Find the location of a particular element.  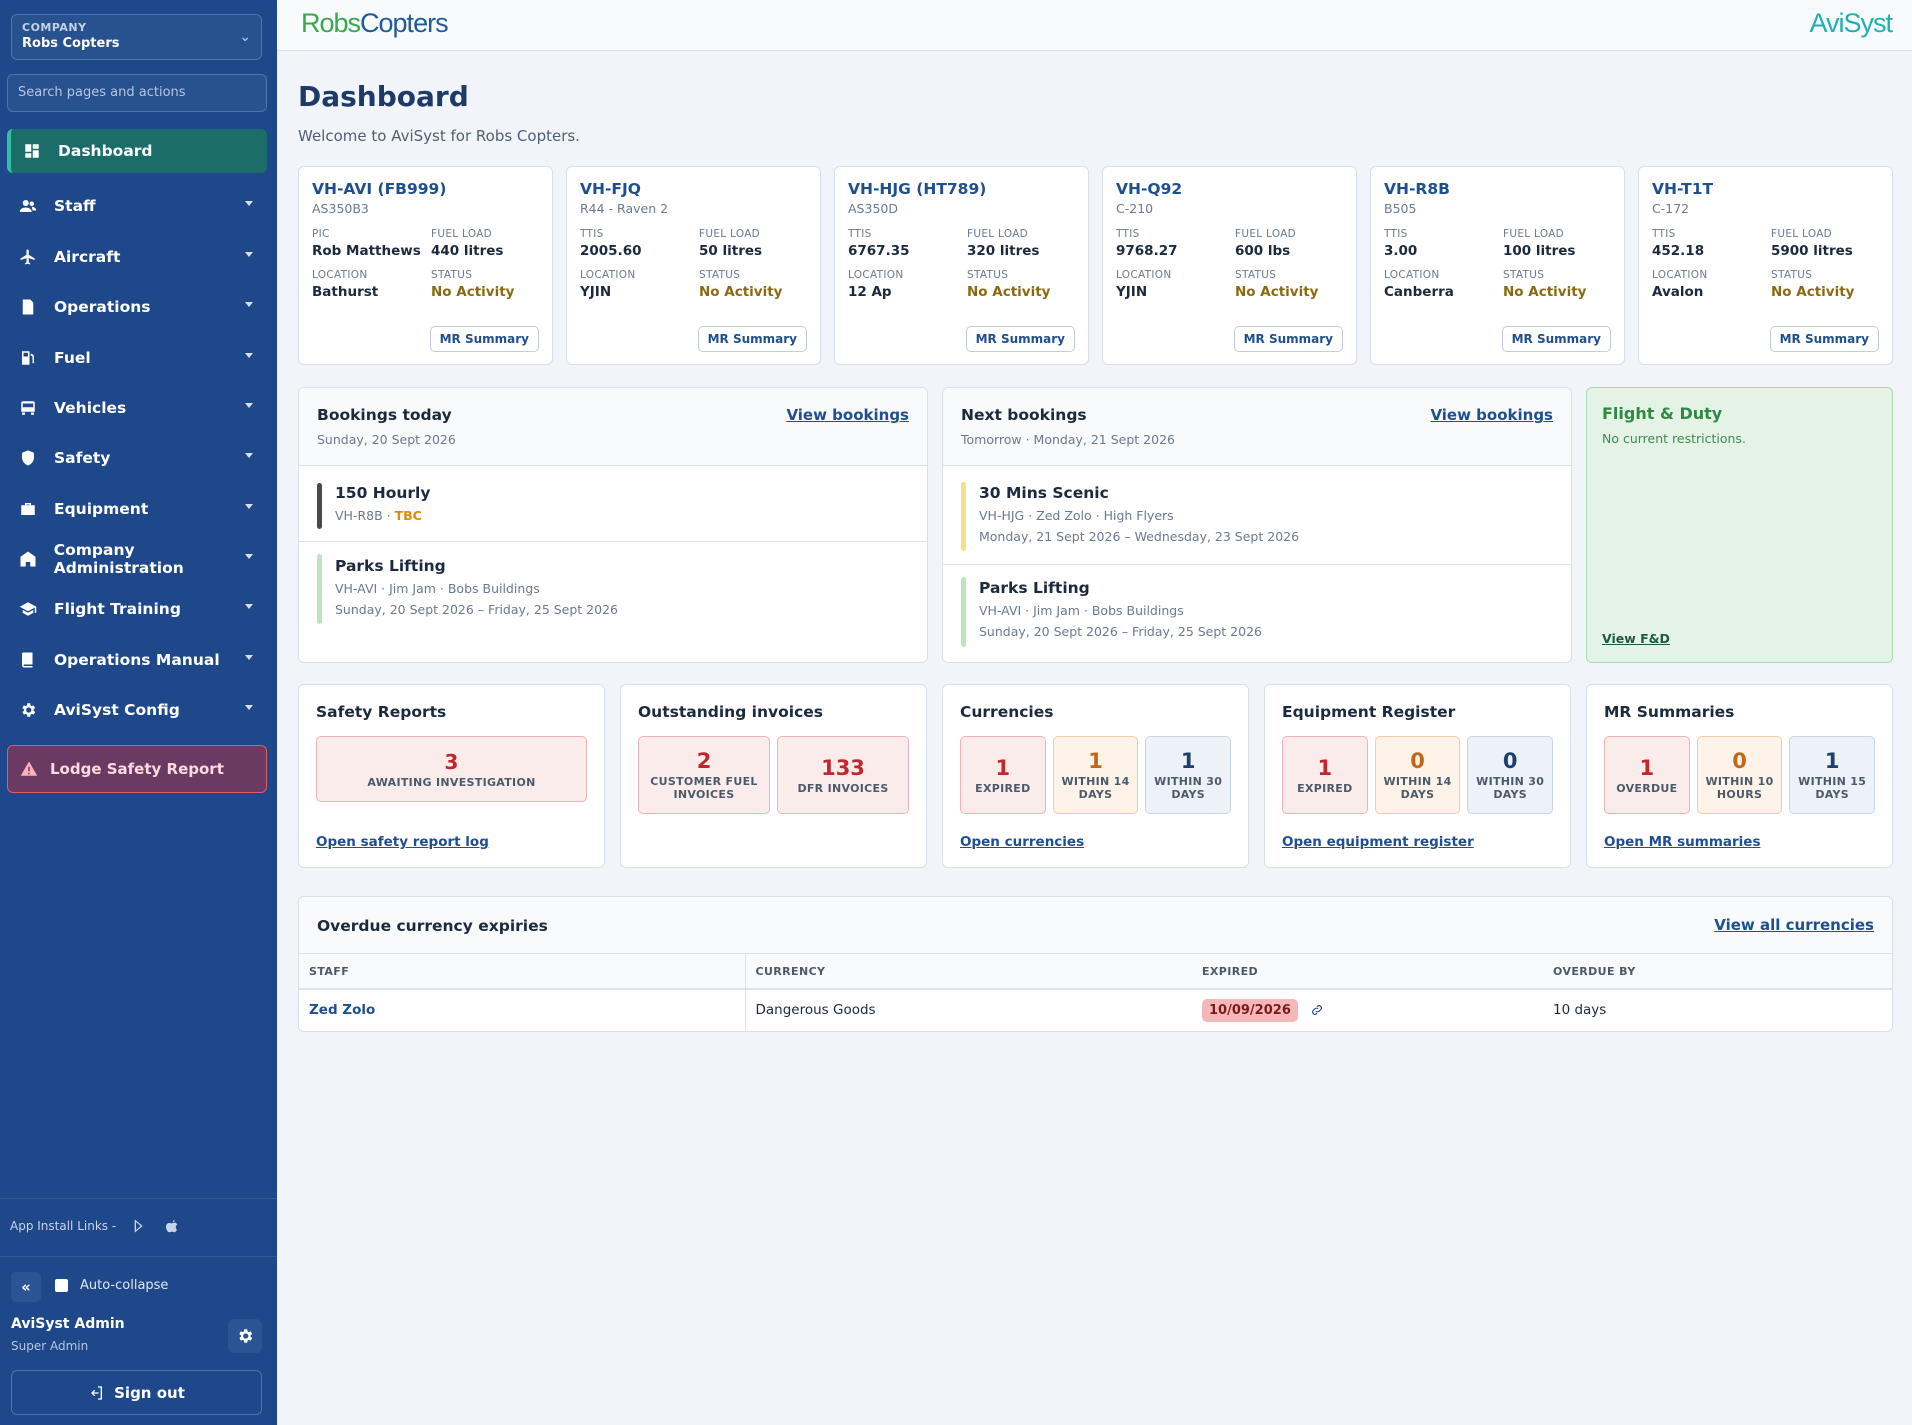

fuel-load-value: 600 lbs is located at coordinates (1263, 251).